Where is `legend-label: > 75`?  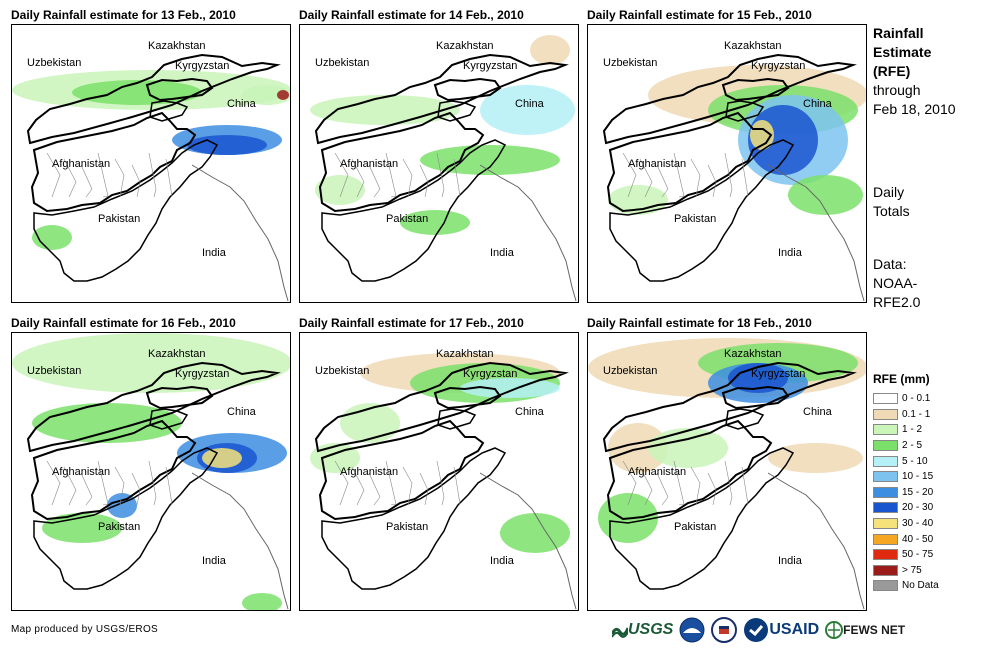
legend-label: > 75 is located at coordinates (912, 570).